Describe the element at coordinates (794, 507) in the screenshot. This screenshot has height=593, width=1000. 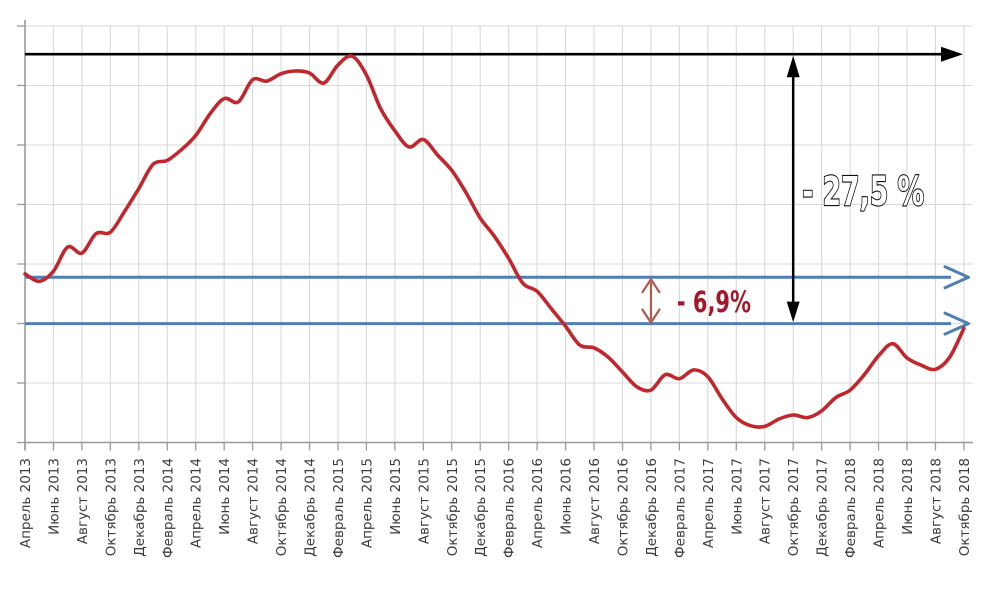
I see `x-tick-label: Октябрь 2017` at that location.